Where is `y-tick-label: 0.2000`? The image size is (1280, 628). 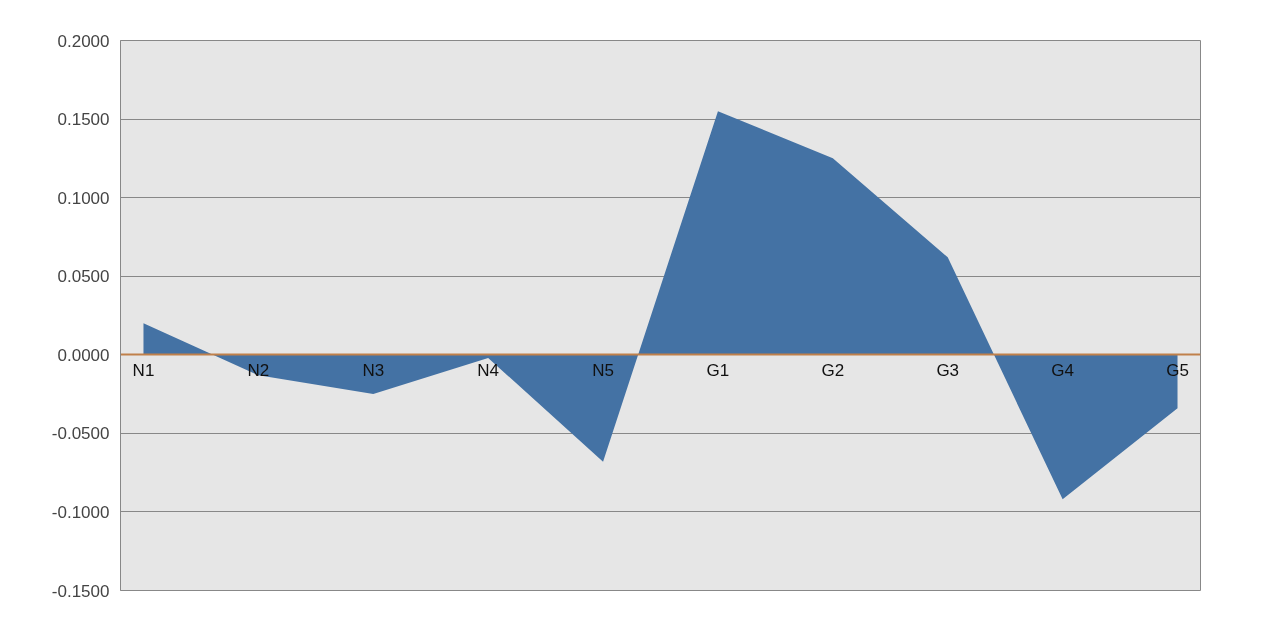
y-tick-label: 0.2000 is located at coordinates (83, 41).